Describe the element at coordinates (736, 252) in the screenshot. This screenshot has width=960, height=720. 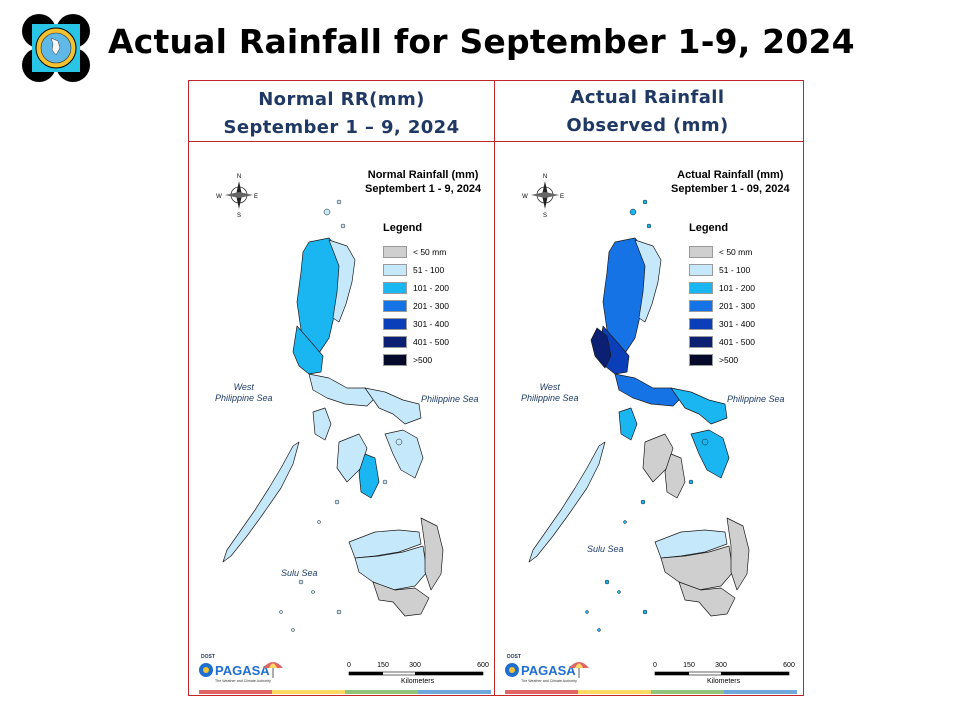
I see `legend-label: < 50 mm` at that location.